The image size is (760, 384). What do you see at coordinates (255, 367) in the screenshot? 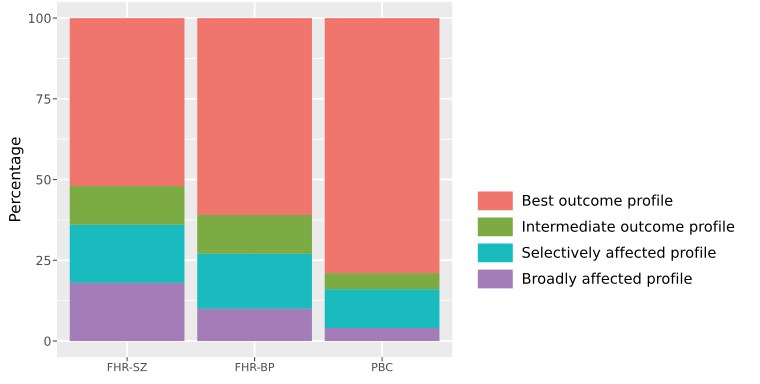
I see `x-tick-label: FHR-BP` at bounding box center [255, 367].